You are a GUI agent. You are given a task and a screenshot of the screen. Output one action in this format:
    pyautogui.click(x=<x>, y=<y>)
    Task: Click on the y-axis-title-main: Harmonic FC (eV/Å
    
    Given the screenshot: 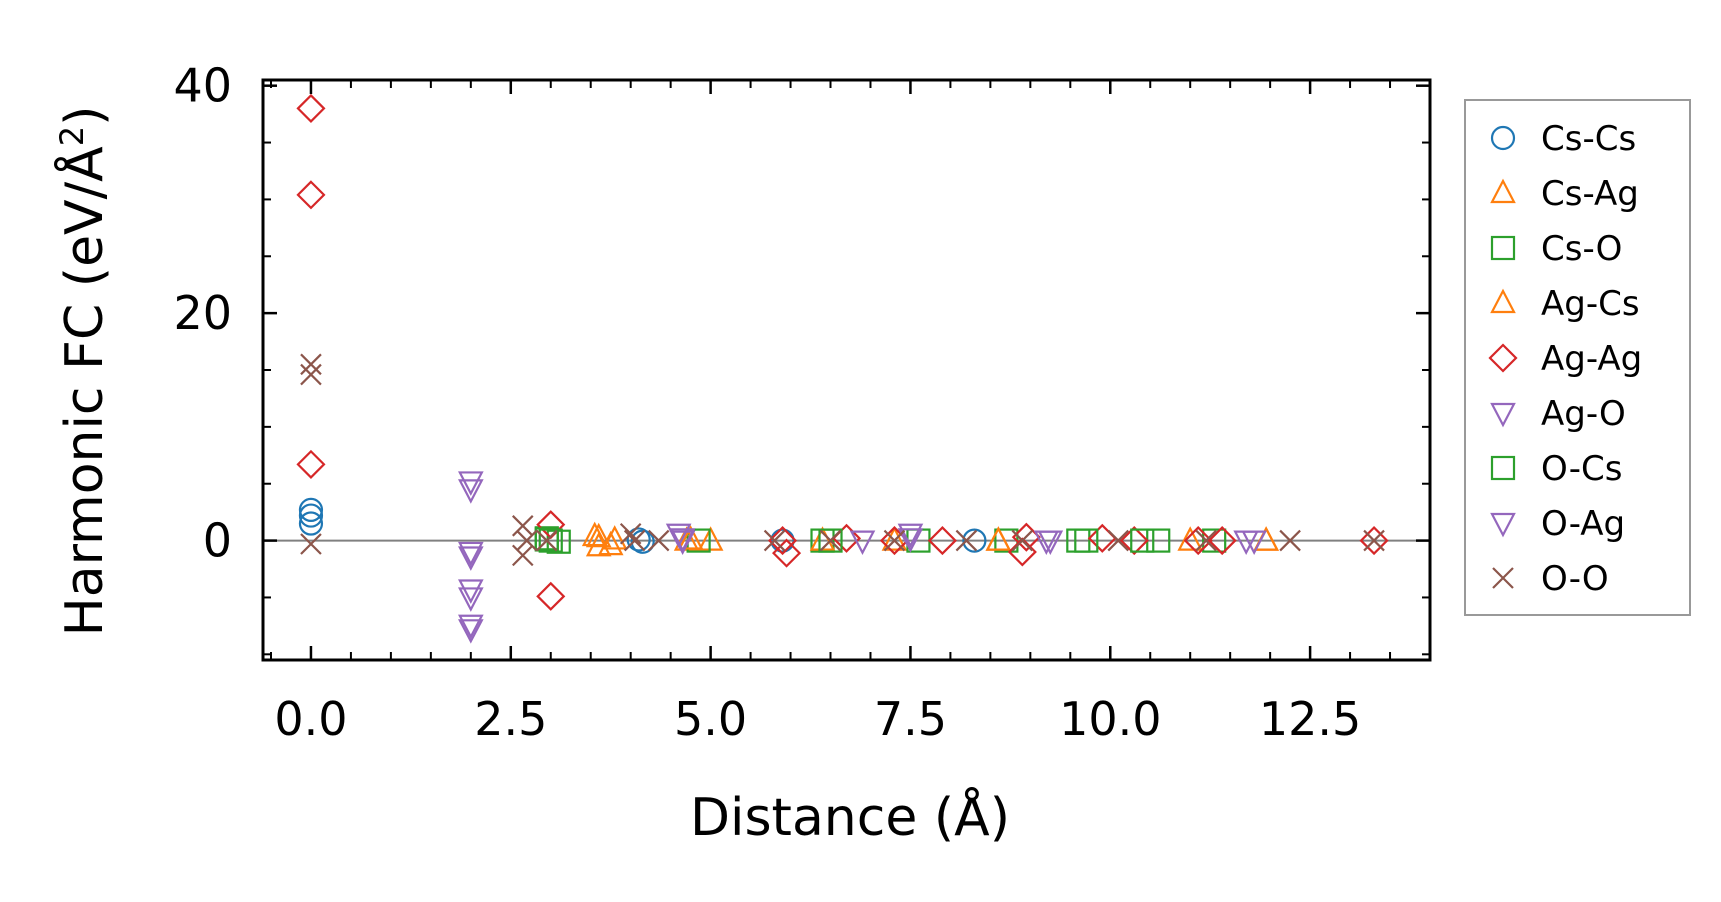 What is the action you would take?
    pyautogui.click(x=84, y=391)
    